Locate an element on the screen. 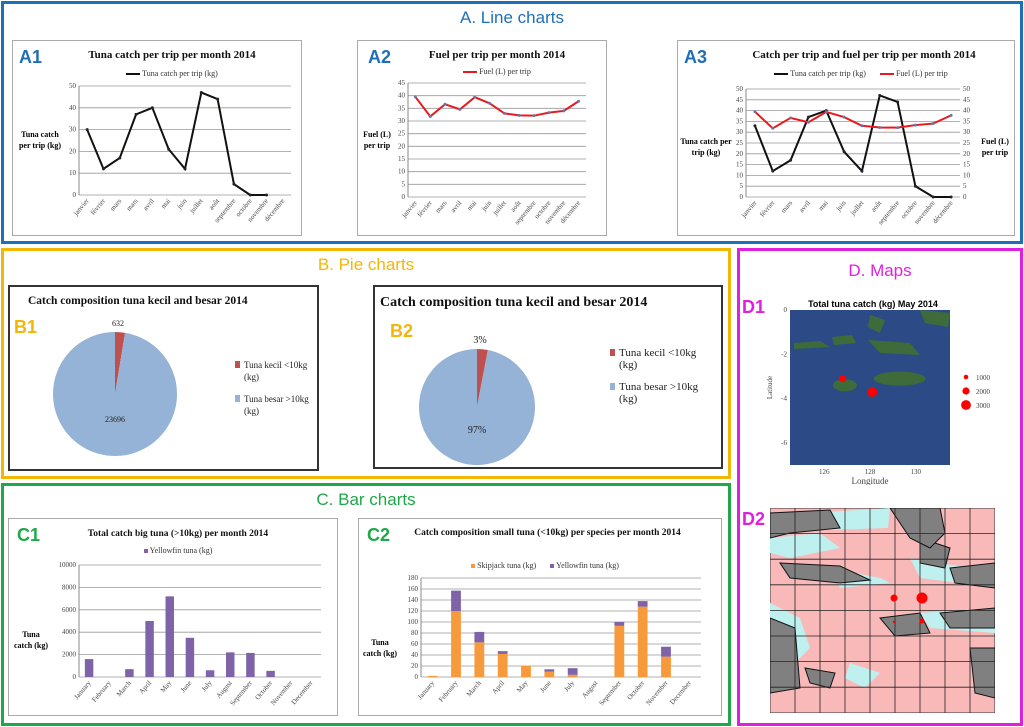 Image resolution: width=1024 pixels, height=727 pixels. legend-label: (kg) is located at coordinates (628, 399).